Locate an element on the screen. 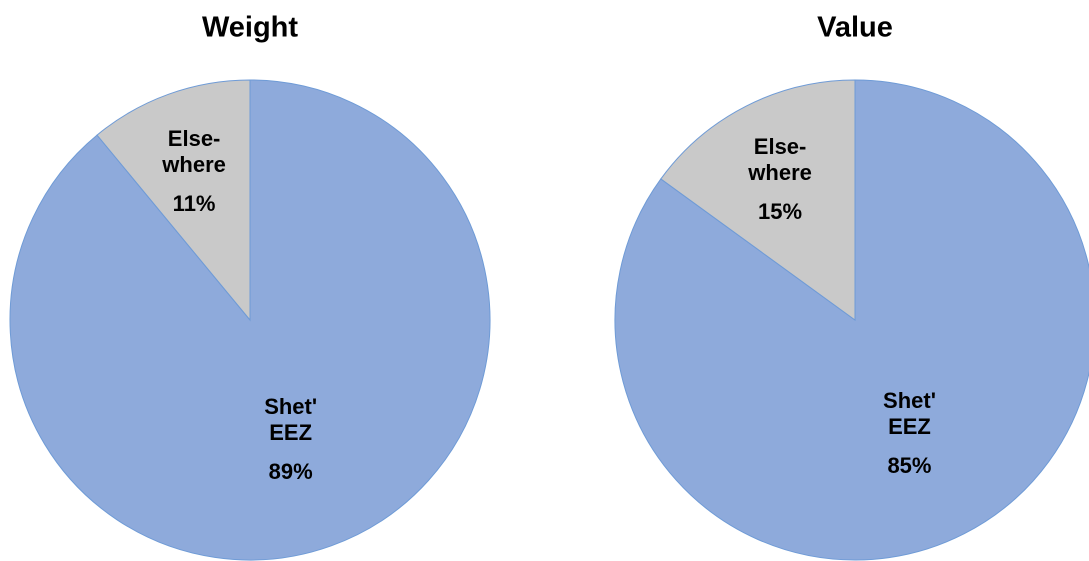 This screenshot has width=1089, height=561. slice-value-label: 85% is located at coordinates (909, 465).